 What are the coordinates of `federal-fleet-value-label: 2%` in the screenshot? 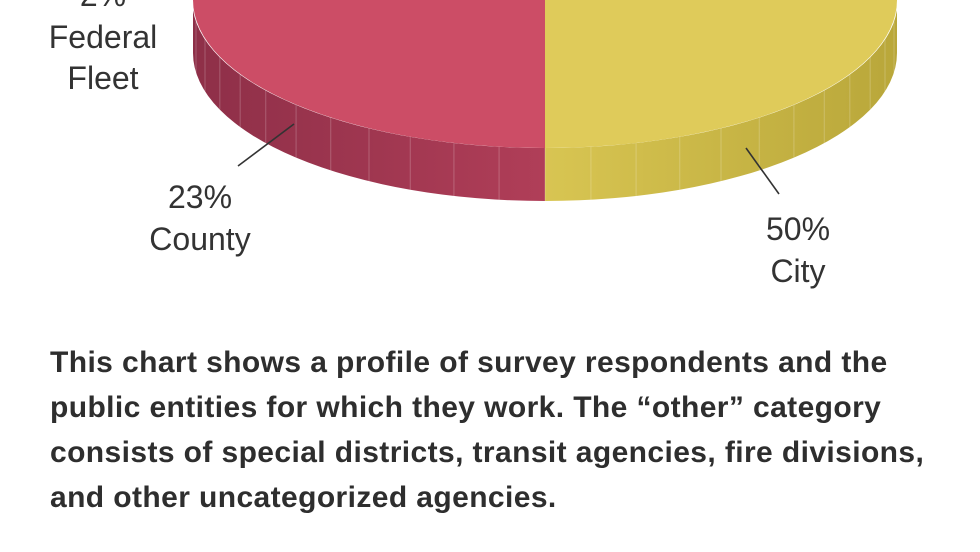 It's located at (103, 6).